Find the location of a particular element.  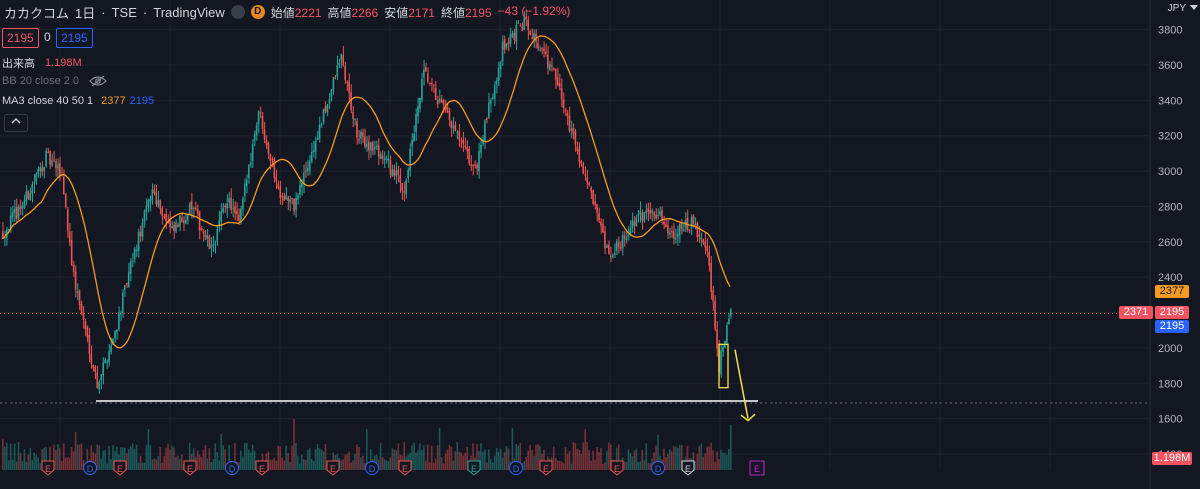

collapse-legend-button is located at coordinates (16, 123).